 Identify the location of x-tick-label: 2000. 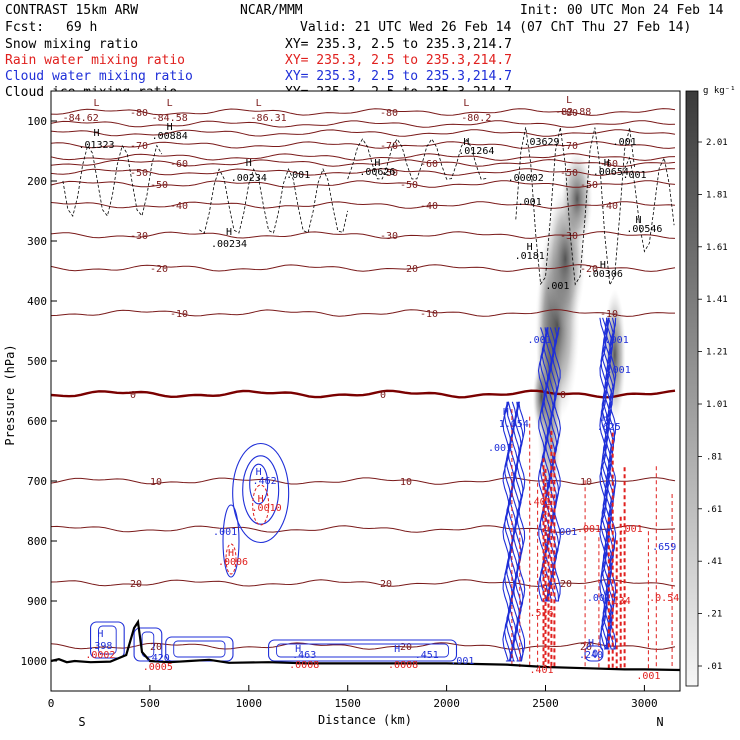
(446, 703).